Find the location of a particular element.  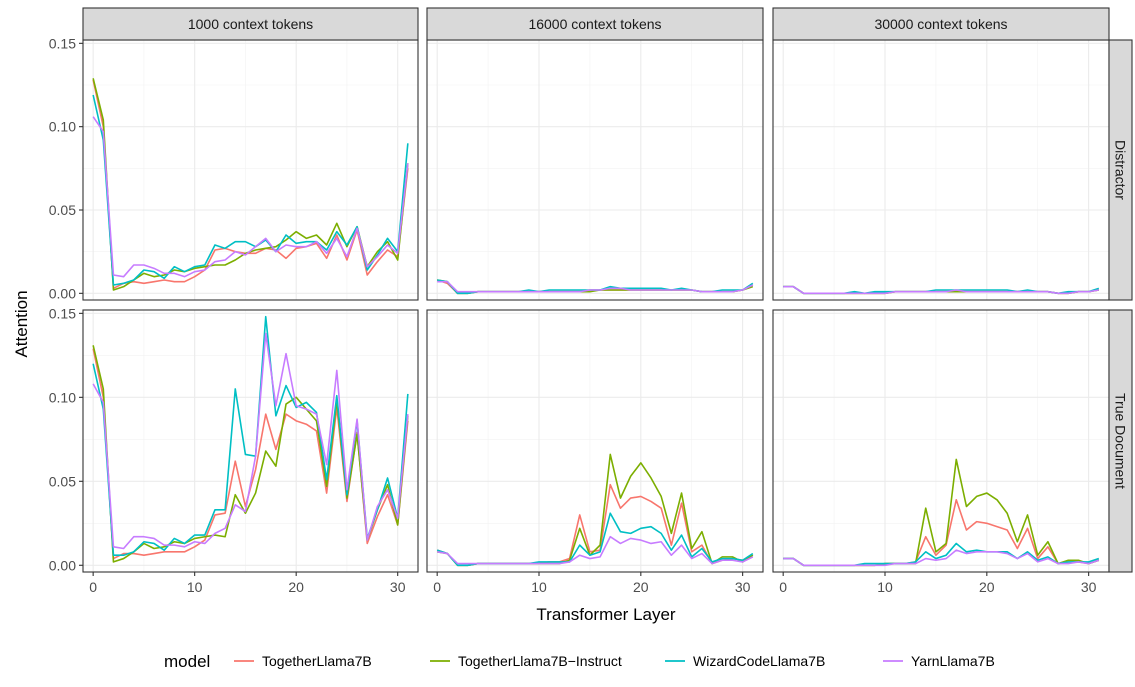

legend-entry: TogetherLlama7B is located at coordinates (317, 661).